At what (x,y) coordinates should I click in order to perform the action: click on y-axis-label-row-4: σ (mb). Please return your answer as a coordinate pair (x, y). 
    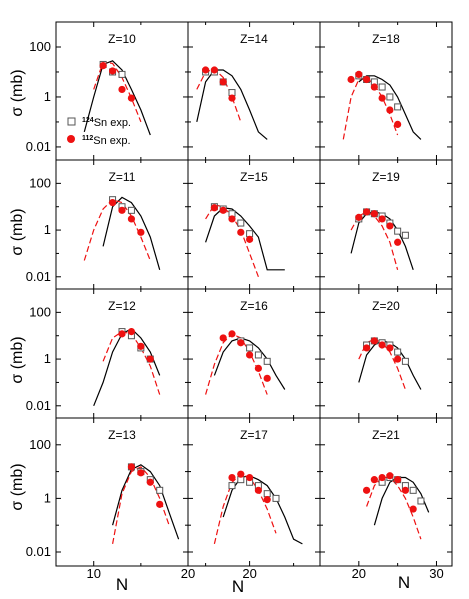
    Looking at the image, I should click on (17, 486).